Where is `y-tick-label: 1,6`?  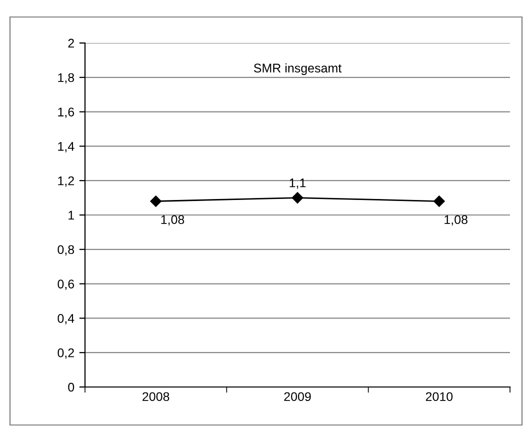 y-tick-label: 1,6 is located at coordinates (66, 113).